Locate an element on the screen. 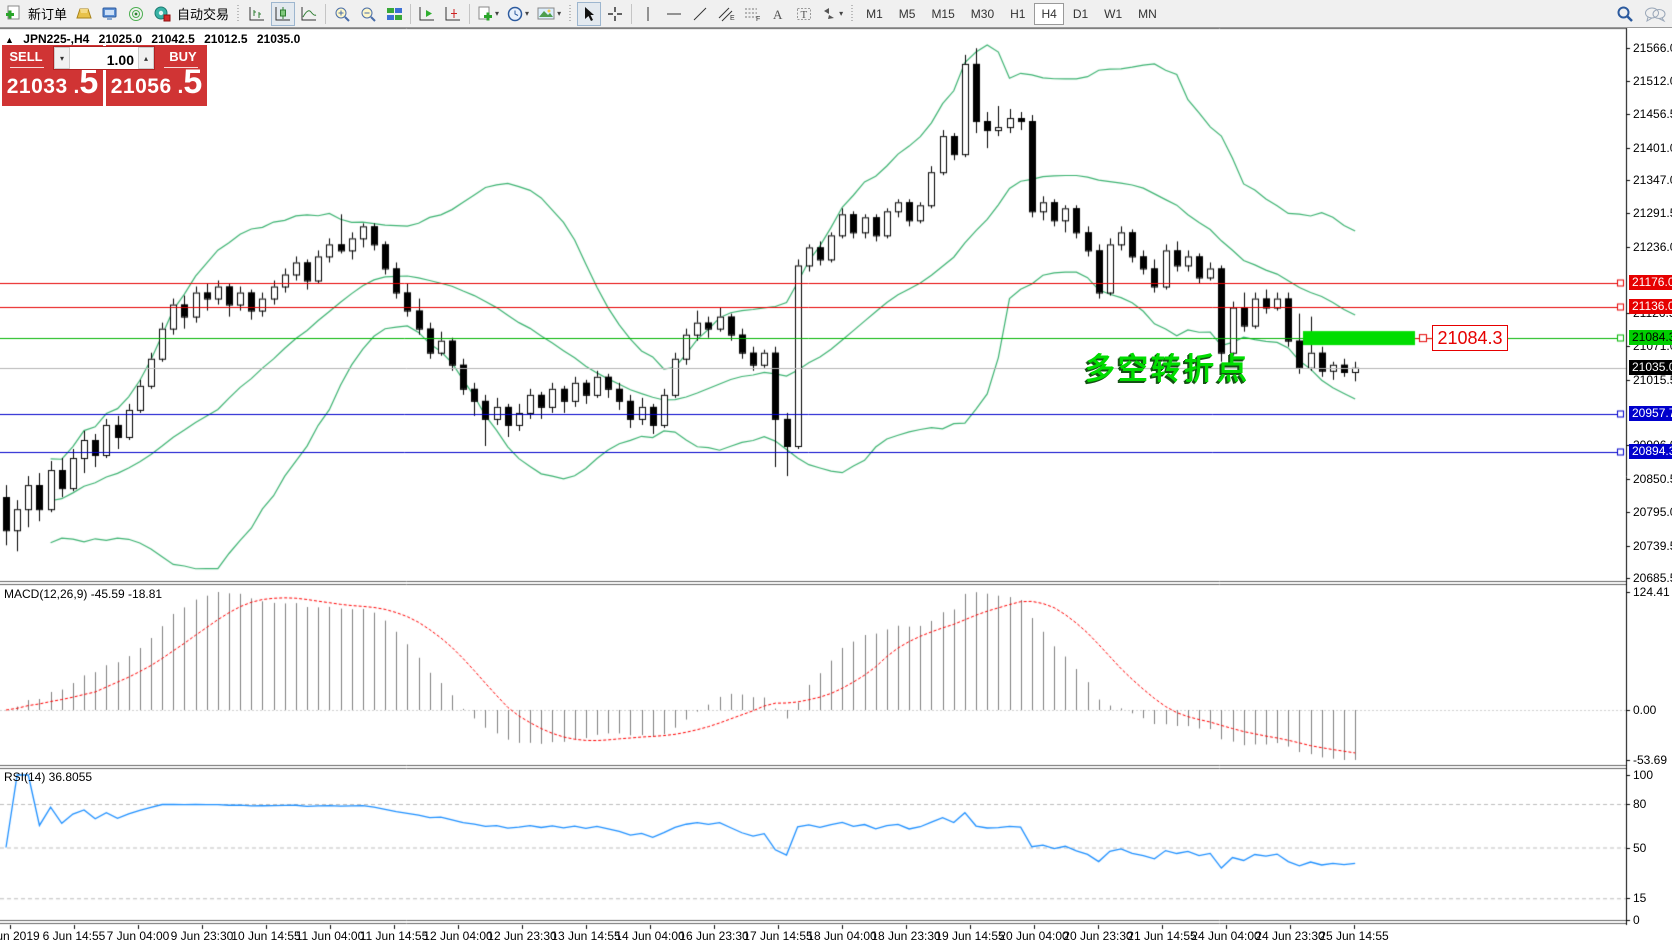 The image size is (1672, 947). horizontal-line-button is located at coordinates (674, 14).